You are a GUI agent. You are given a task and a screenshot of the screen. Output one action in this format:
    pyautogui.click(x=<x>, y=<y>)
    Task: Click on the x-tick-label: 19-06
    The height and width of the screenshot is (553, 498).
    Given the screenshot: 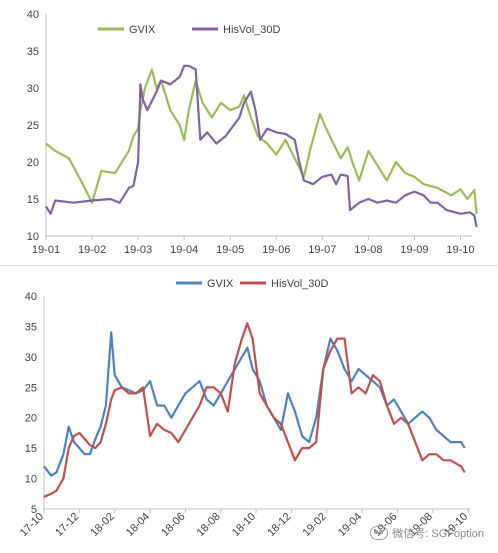 What is the action you would take?
    pyautogui.click(x=276, y=250)
    